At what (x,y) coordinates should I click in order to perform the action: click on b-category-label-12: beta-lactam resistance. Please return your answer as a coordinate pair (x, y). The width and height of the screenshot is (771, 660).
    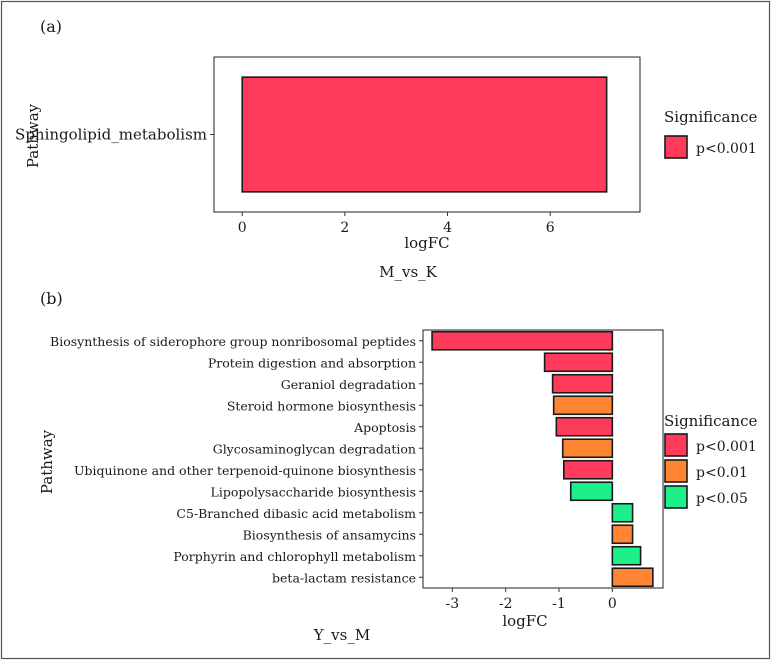
    Looking at the image, I should click on (344, 577).